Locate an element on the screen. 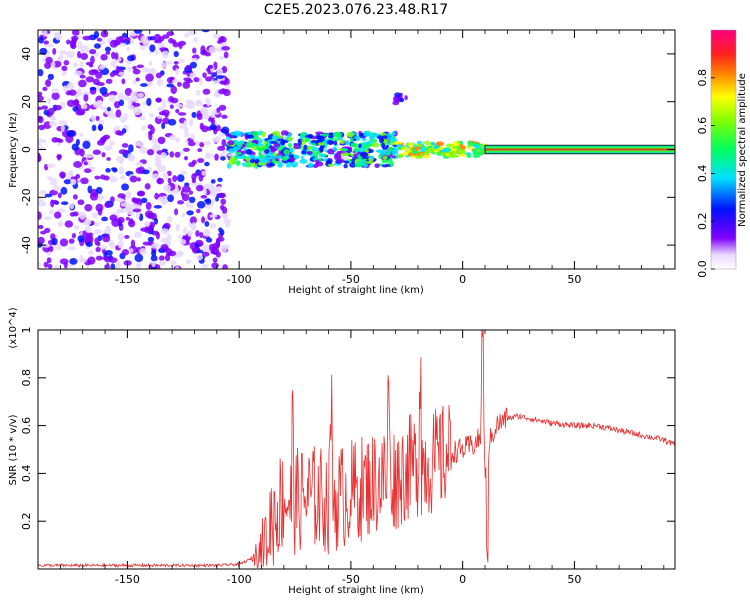 The image size is (750, 600). x-tick-label: 0 is located at coordinates (462, 579).